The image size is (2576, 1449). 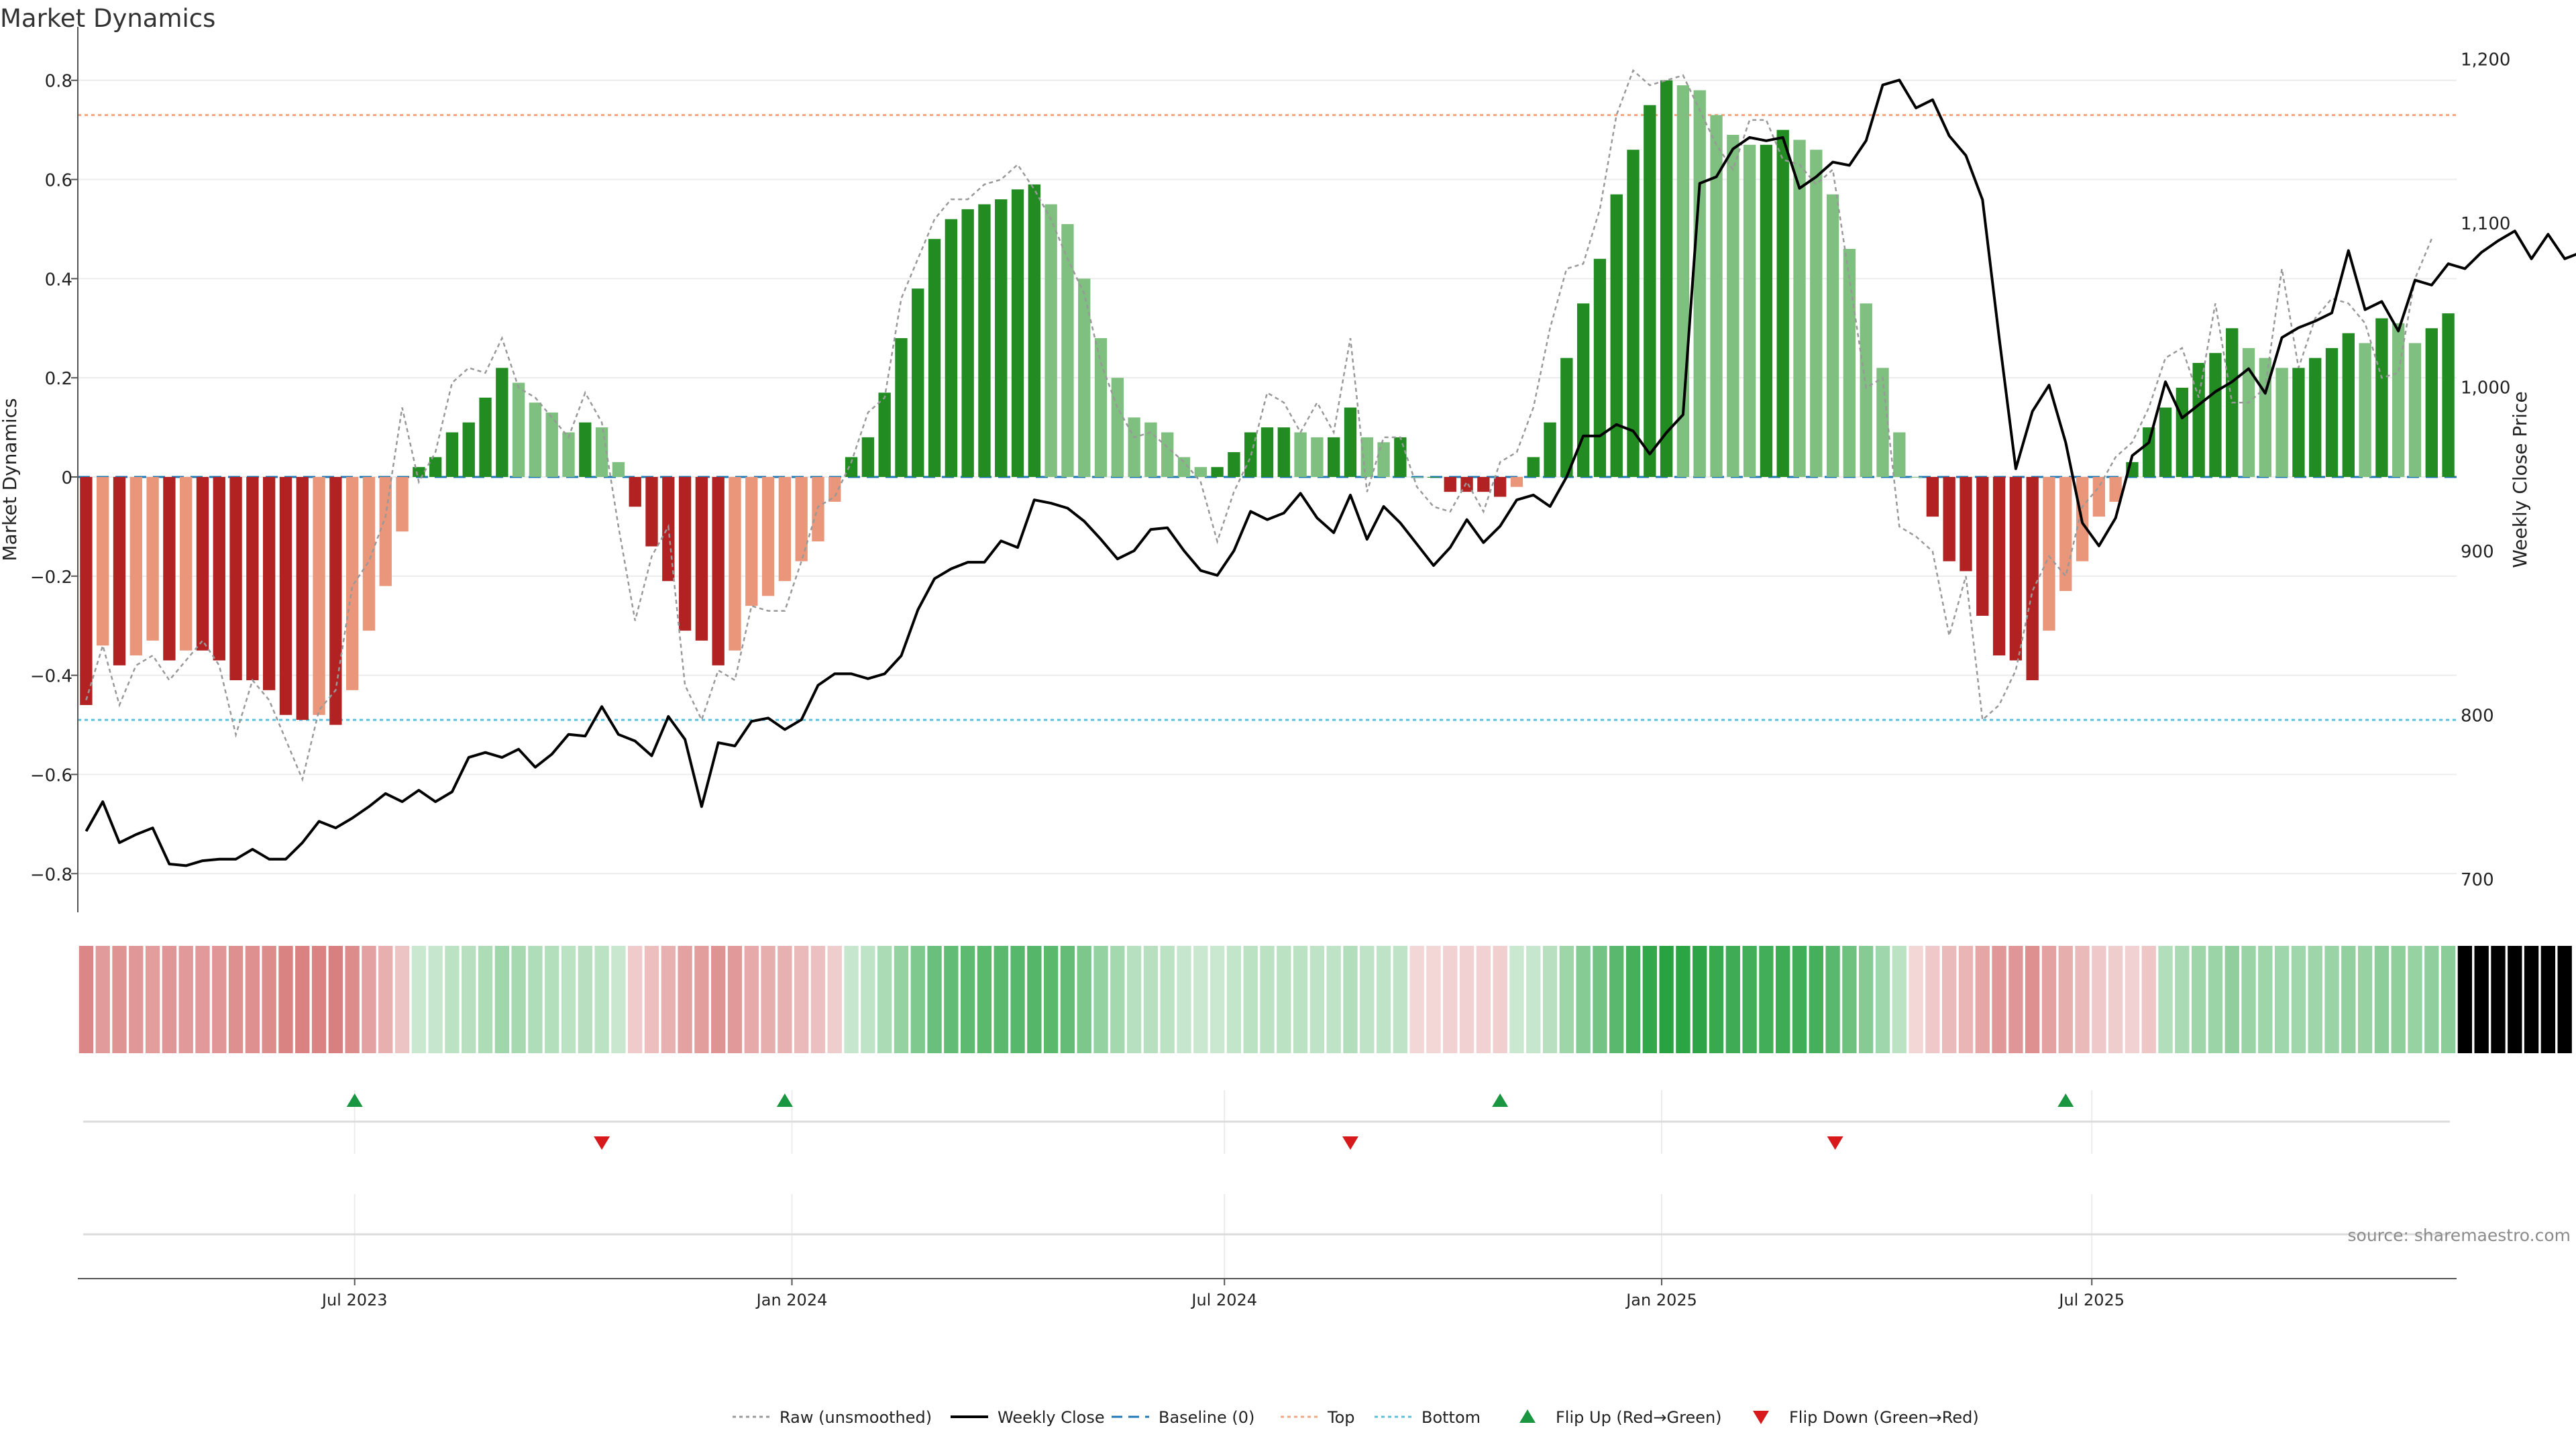 What do you see at coordinates (2477, 552) in the screenshot?
I see `y2-tick-label: 900` at bounding box center [2477, 552].